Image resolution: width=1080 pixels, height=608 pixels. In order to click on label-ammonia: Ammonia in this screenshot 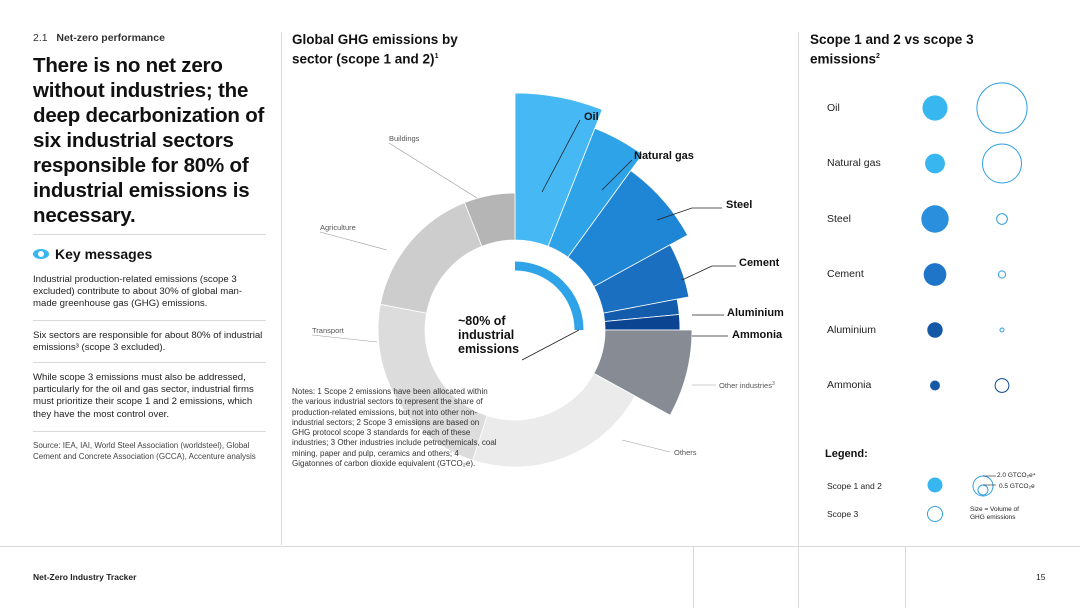, I will do `click(757, 335)`.